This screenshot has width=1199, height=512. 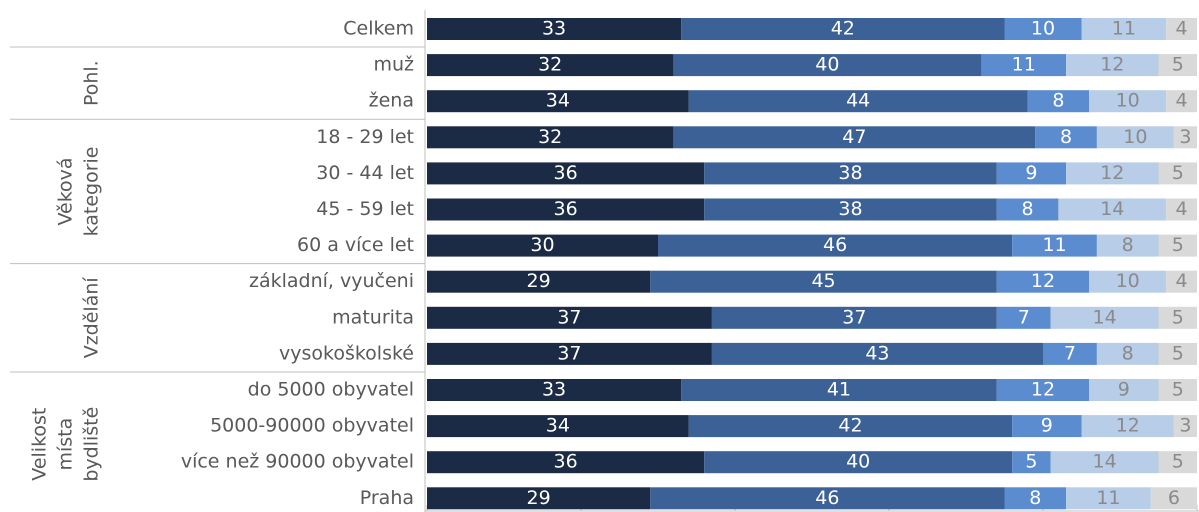 I want to click on value-label: 47, so click(x=854, y=137).